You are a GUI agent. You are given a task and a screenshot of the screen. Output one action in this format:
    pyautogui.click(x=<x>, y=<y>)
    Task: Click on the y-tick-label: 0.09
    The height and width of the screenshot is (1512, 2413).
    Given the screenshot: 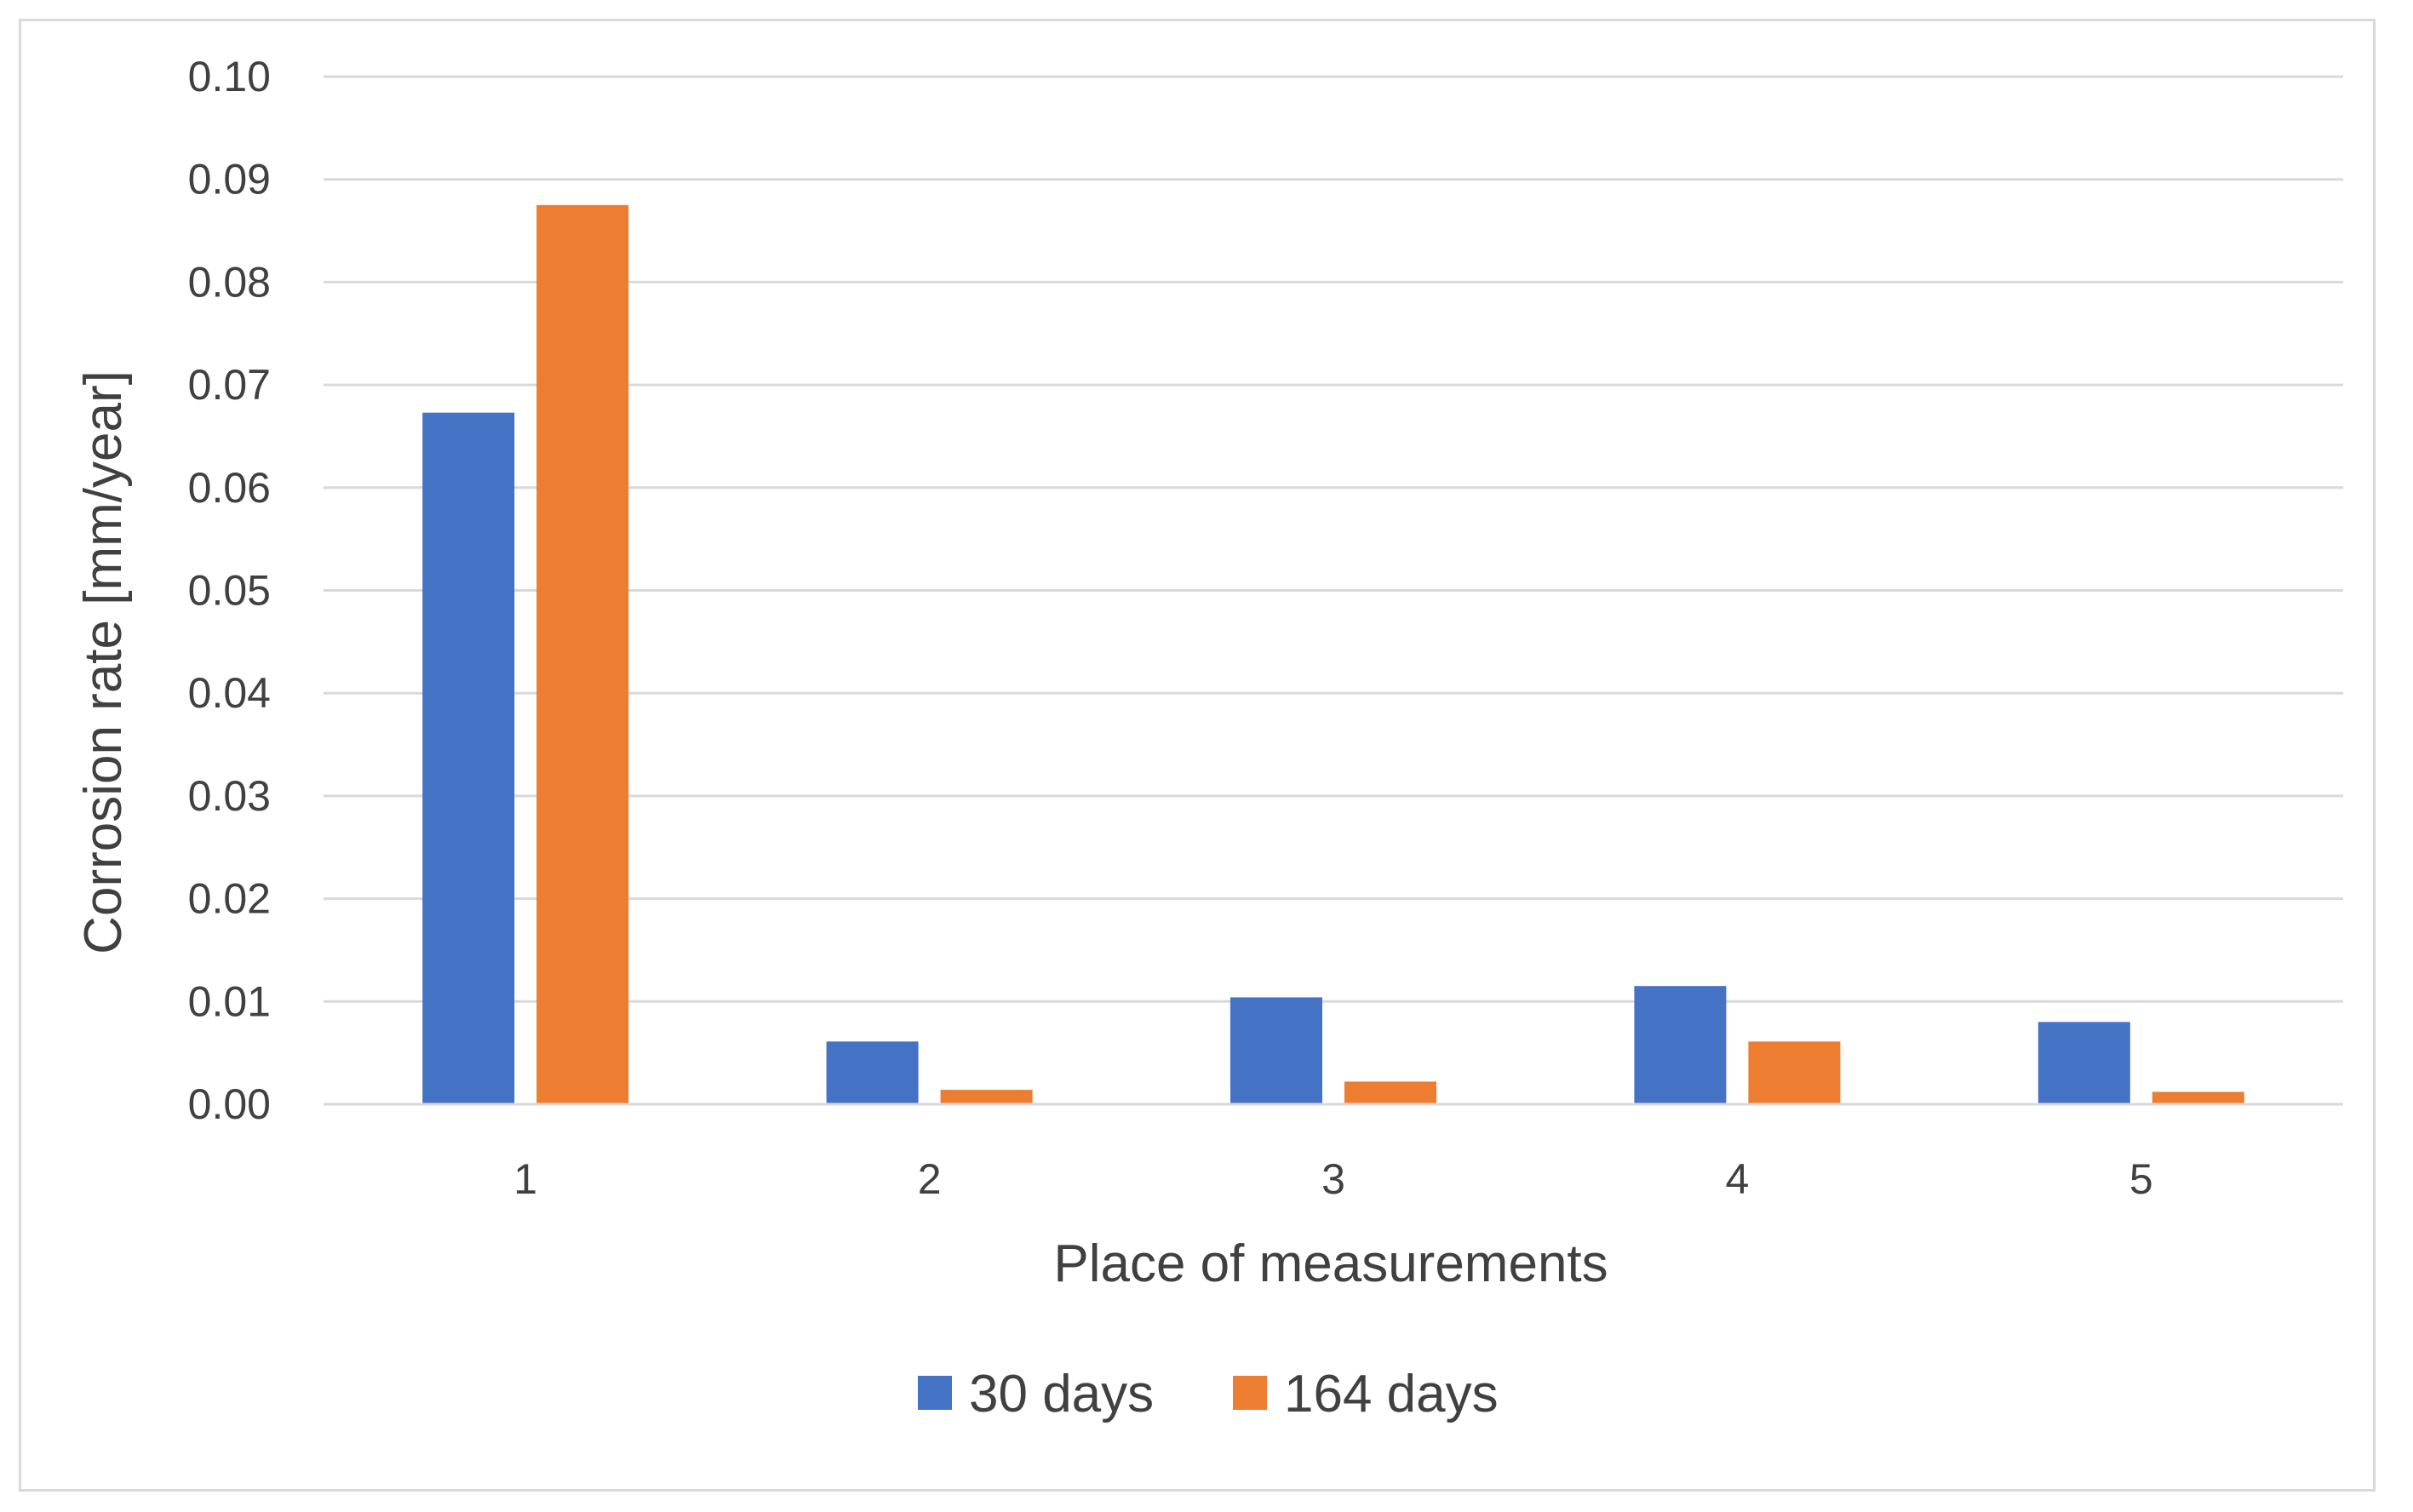 What is the action you would take?
    pyautogui.click(x=229, y=179)
    